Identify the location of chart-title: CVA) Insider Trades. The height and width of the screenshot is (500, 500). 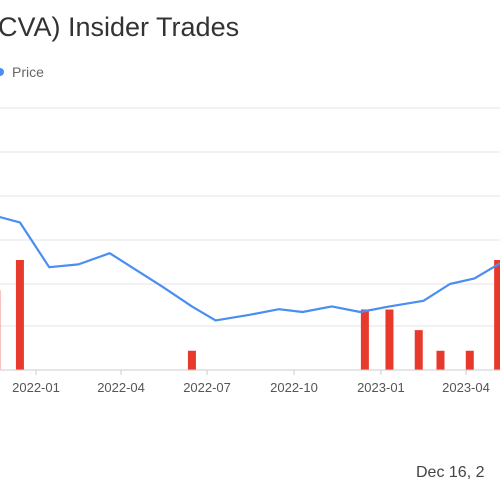
(120, 27).